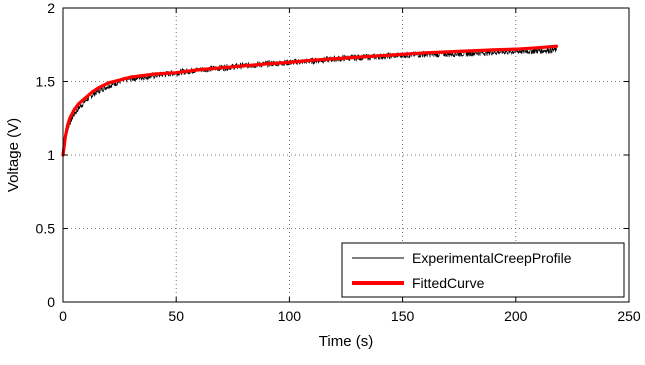 The height and width of the screenshot is (365, 645). I want to click on legend: ExperimentalCreepProfile FittedCurve, so click(483, 270).